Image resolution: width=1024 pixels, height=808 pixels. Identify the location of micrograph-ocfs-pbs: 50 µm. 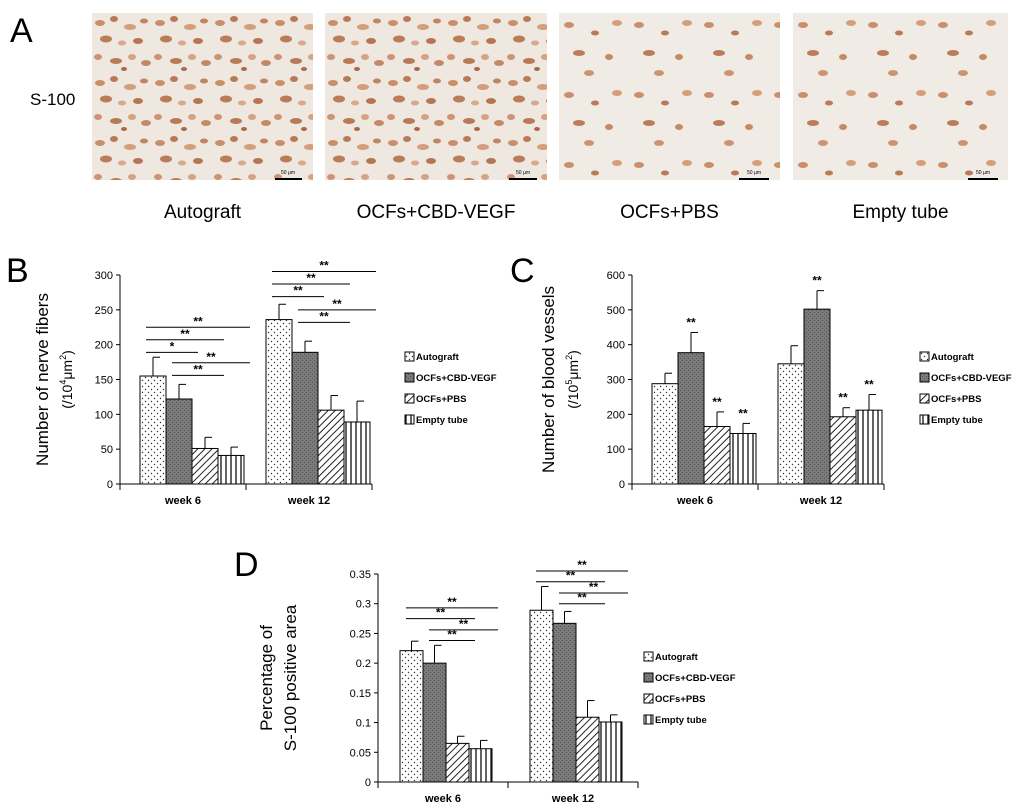
(669, 96).